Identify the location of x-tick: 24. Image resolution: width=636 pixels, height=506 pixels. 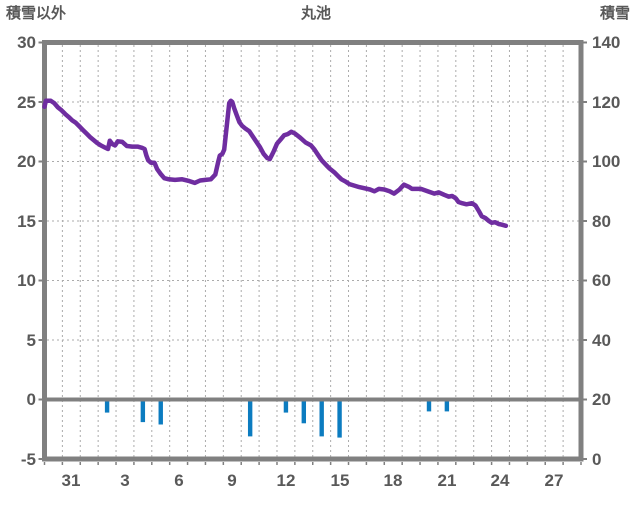
(500, 480).